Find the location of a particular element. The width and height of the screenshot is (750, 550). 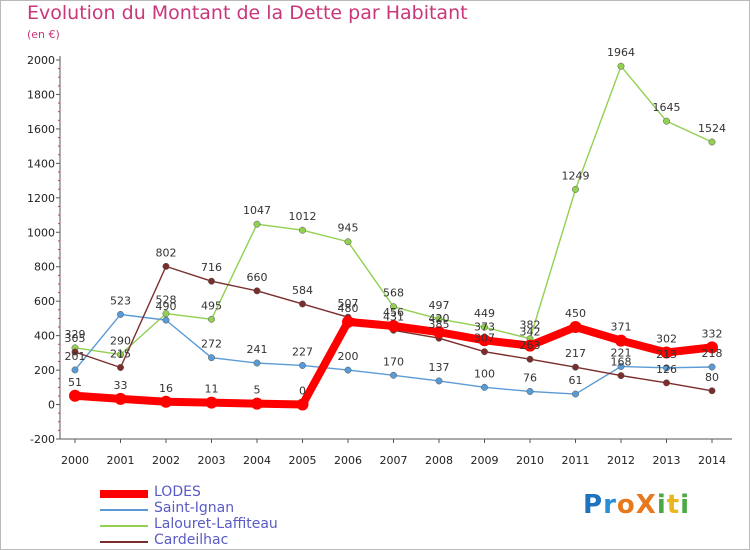

data-label: 329 is located at coordinates (75, 334).